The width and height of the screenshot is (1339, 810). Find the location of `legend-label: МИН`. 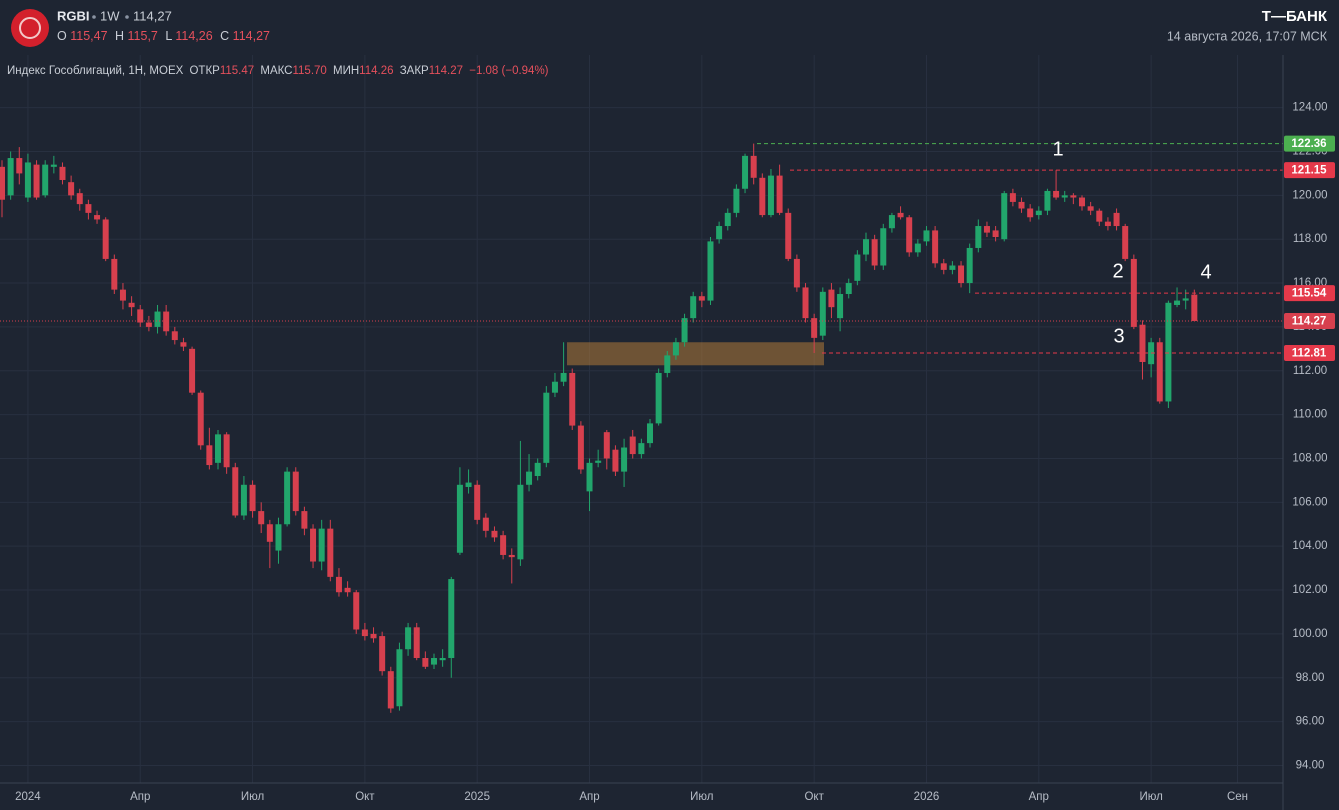

legend-label: МИН is located at coordinates (346, 71).